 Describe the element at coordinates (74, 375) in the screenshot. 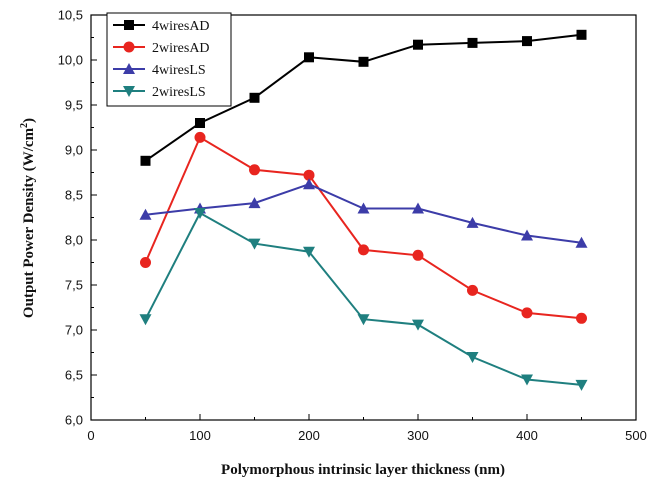

I see `y-tick-label: 6,5` at that location.